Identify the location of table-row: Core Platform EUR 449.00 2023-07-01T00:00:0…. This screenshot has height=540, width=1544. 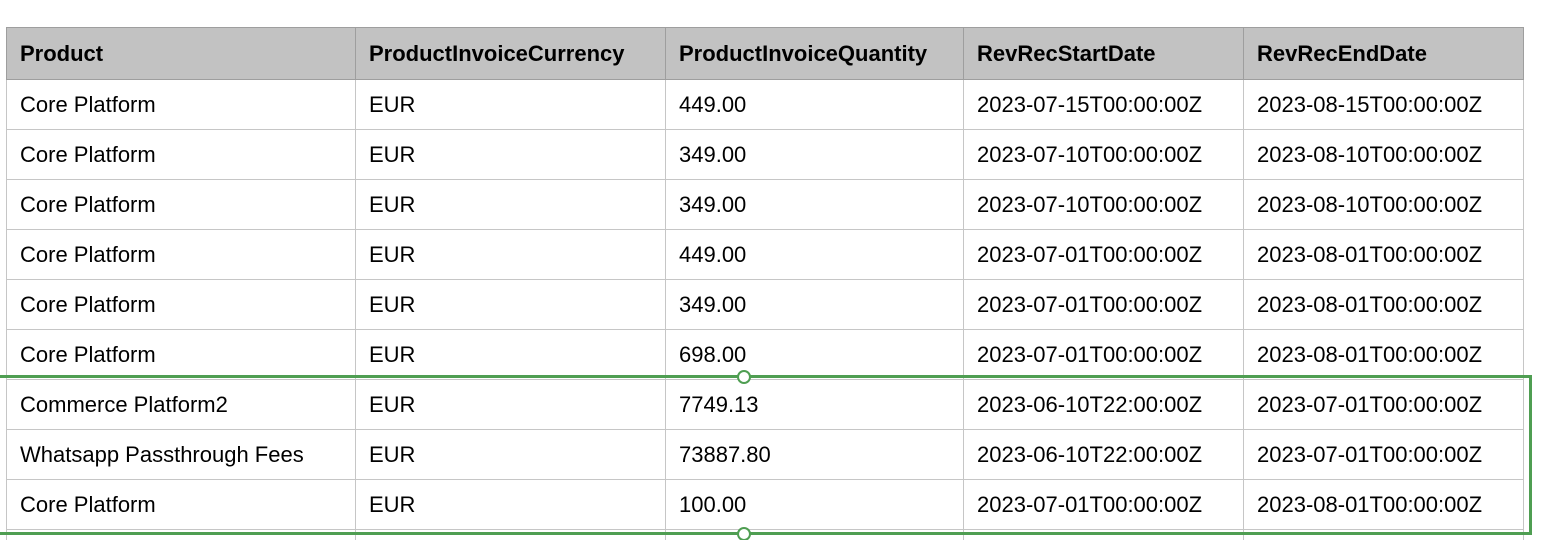
(765, 254).